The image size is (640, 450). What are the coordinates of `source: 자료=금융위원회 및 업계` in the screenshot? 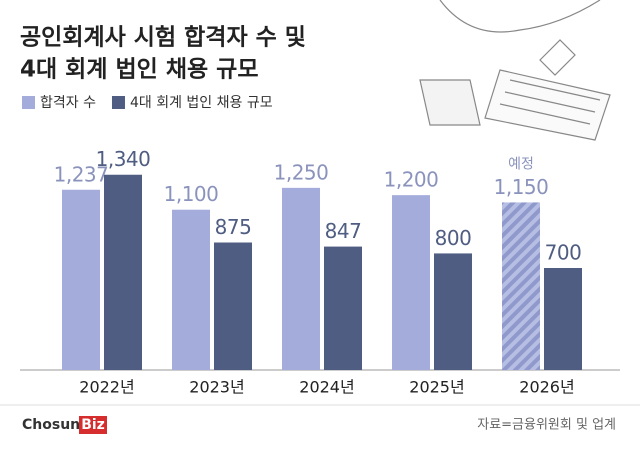 It's located at (546, 425).